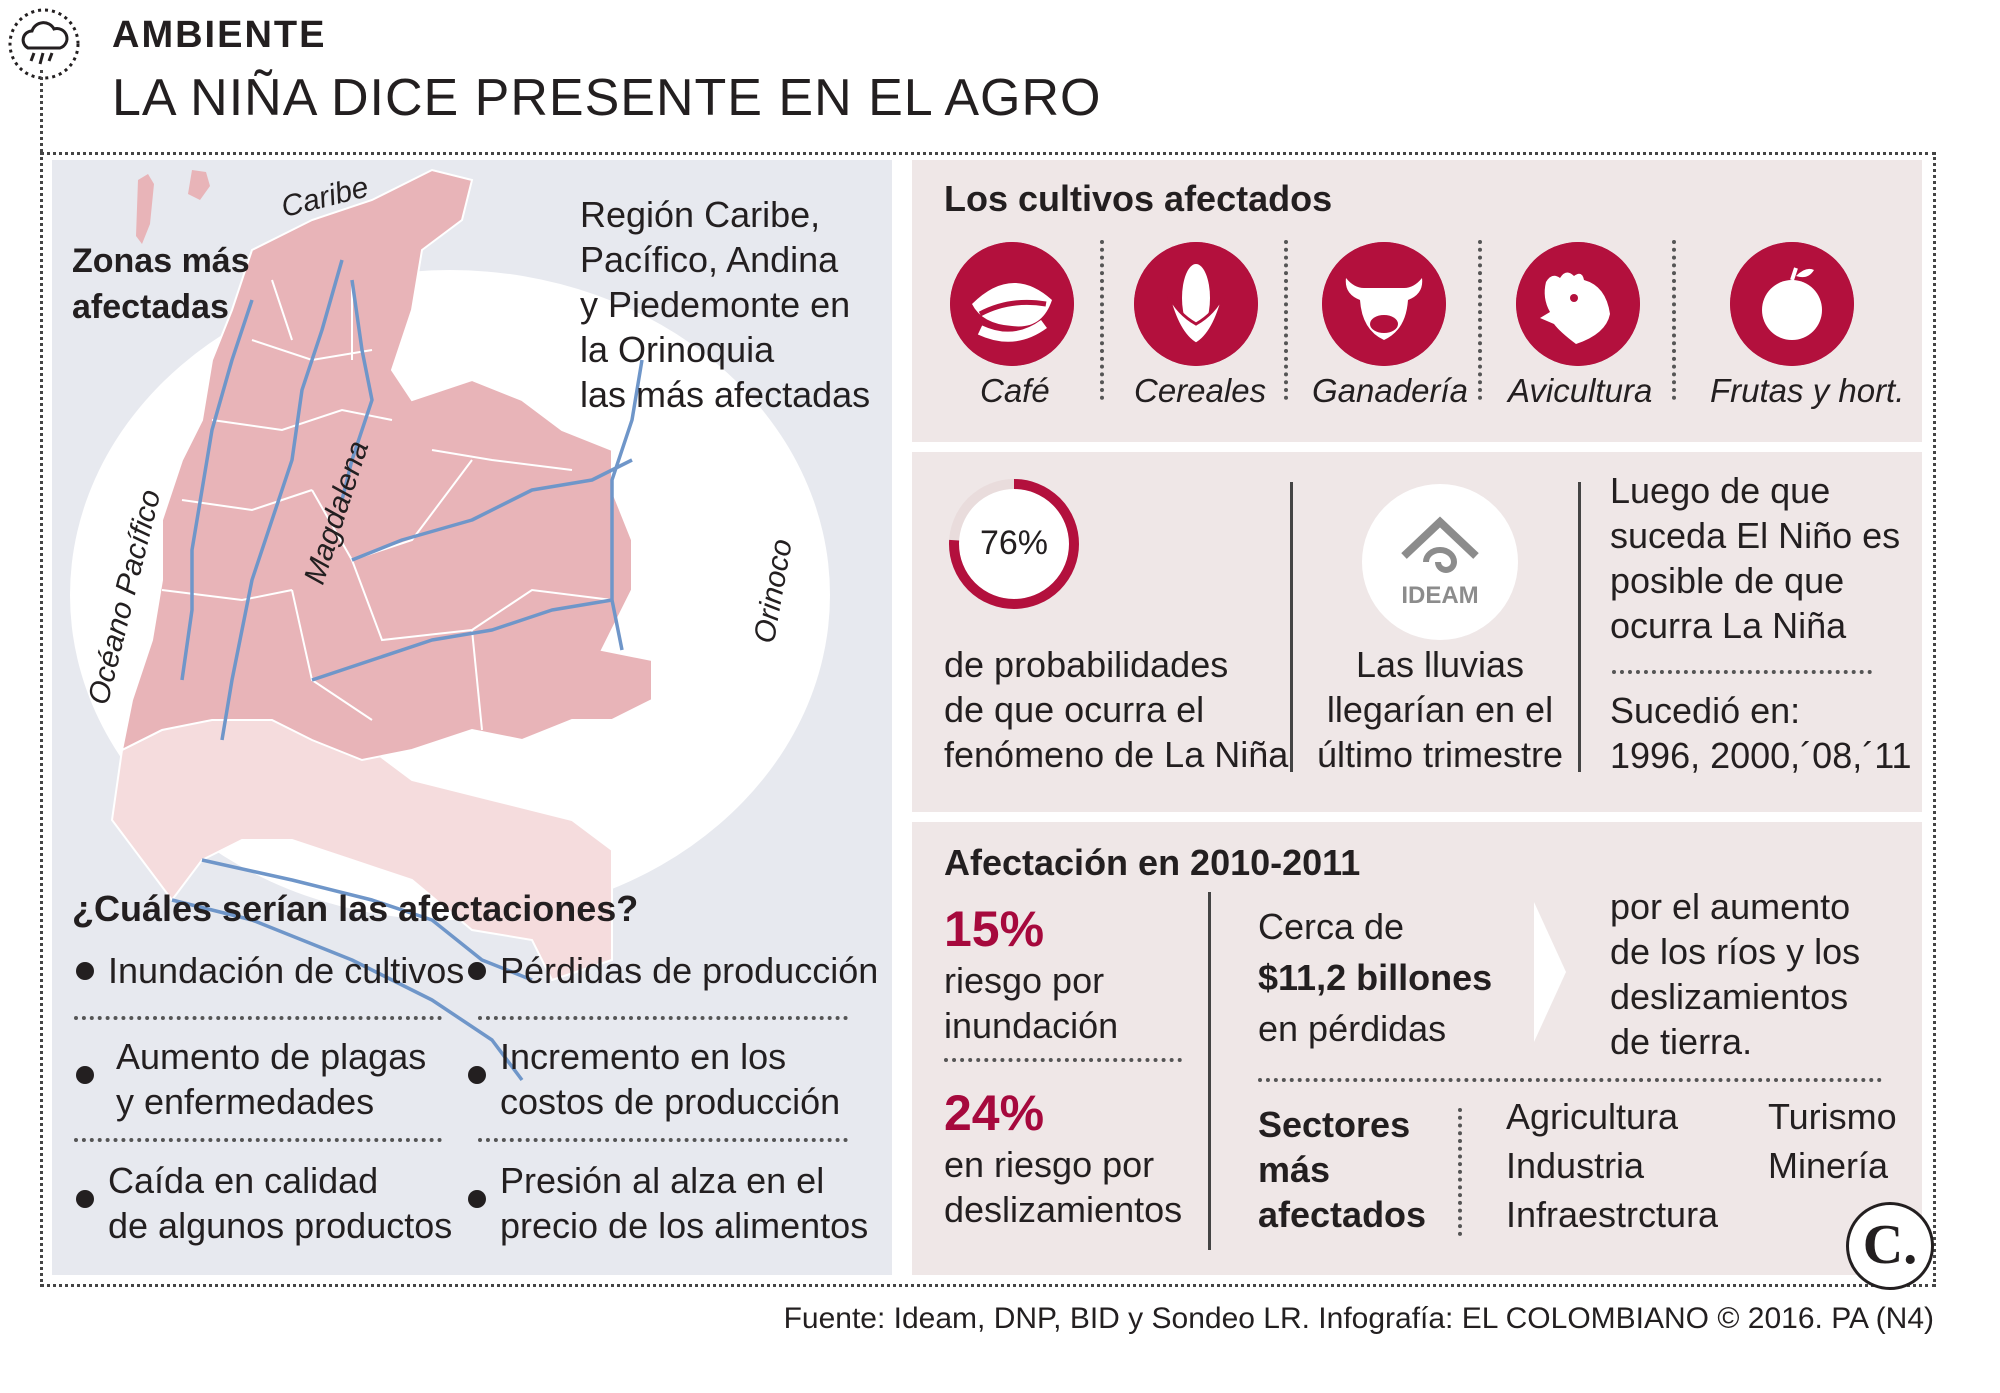 This screenshot has width=2000, height=1393. I want to click on sectors-list-2: Turismo Minería, so click(1832, 1141).